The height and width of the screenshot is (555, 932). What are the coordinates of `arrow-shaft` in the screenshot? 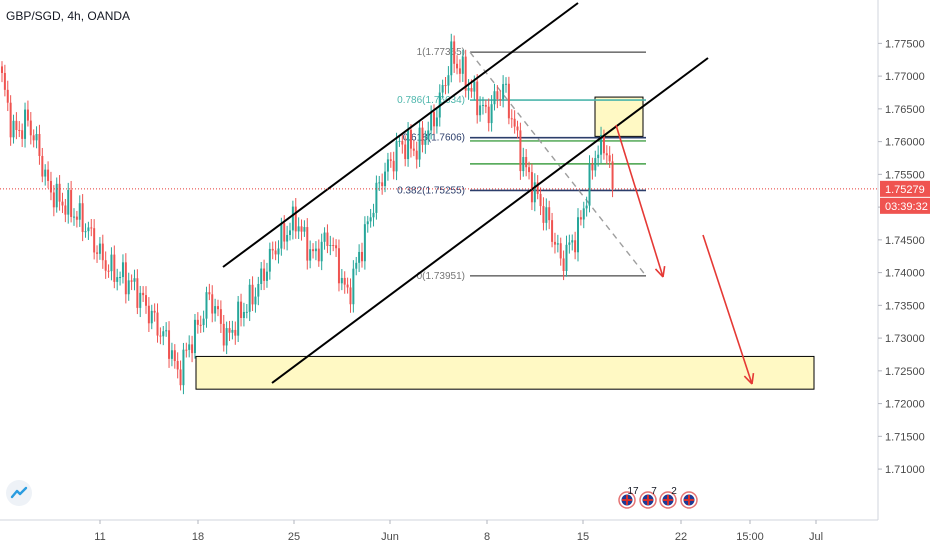 It's located at (727, 309).